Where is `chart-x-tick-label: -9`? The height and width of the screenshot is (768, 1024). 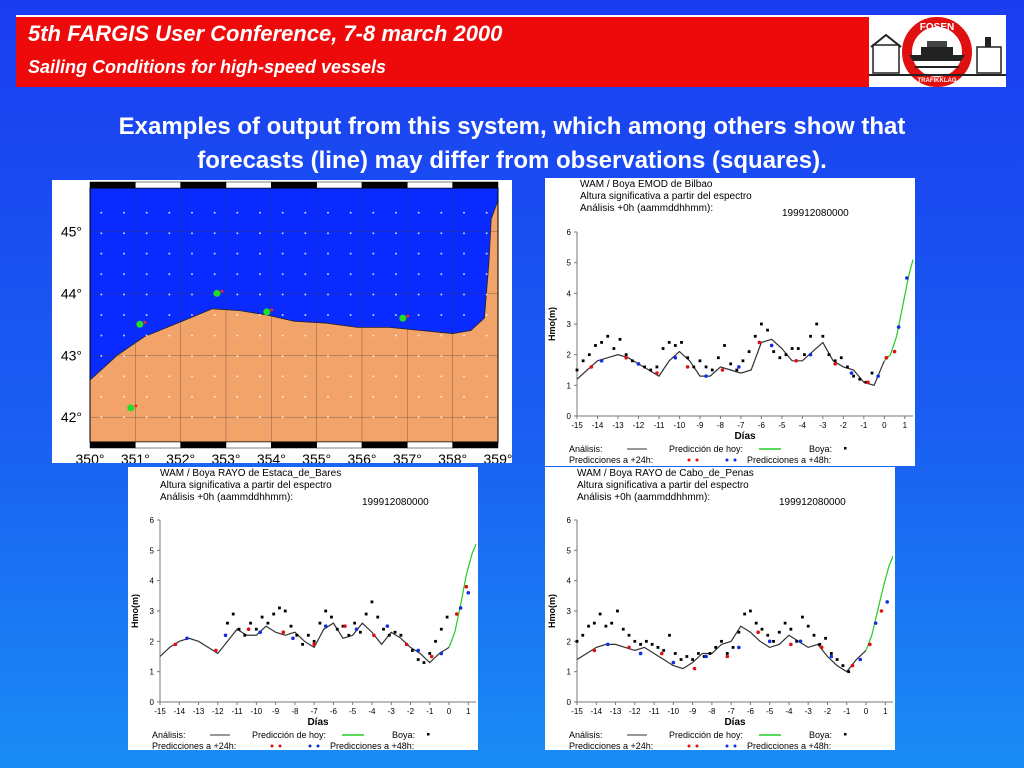 chart-x-tick-label: -9 is located at coordinates (693, 711).